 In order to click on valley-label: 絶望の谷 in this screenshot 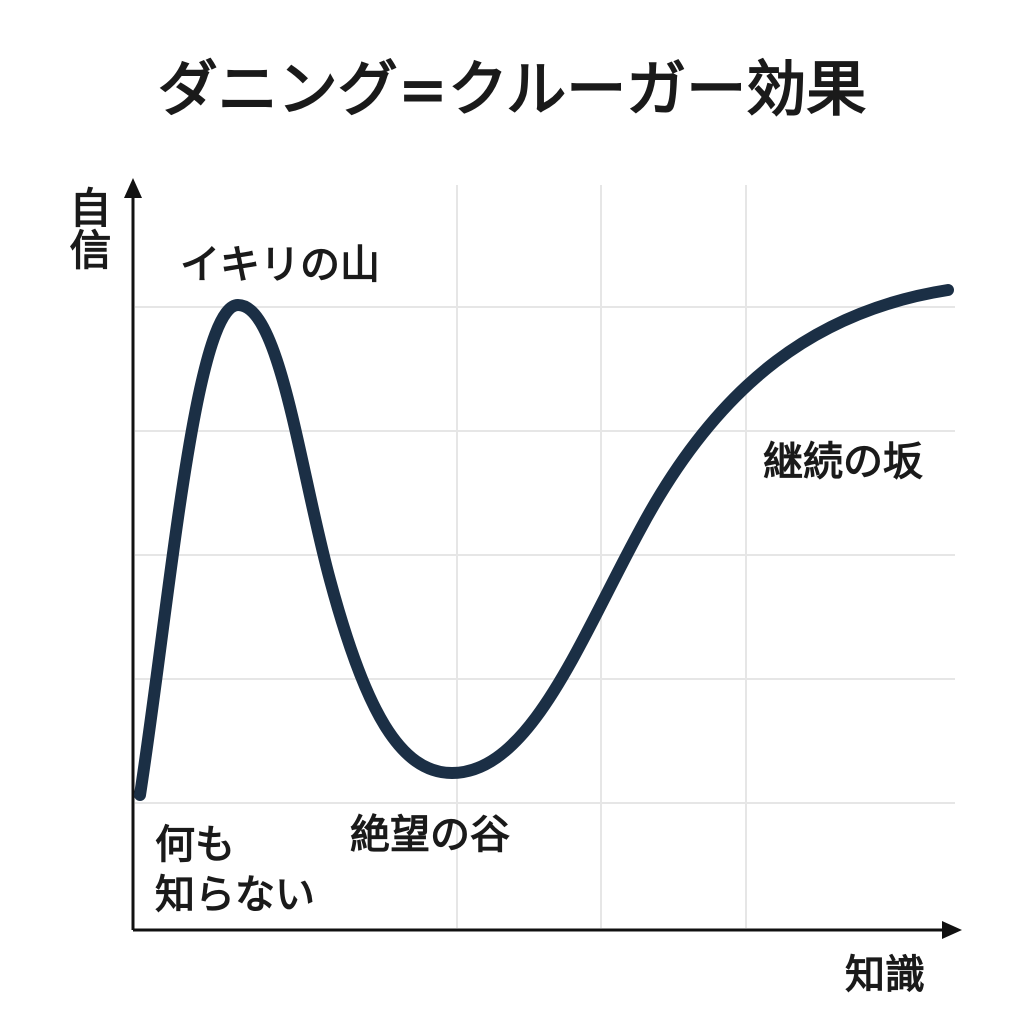, I will do `click(430, 835)`.